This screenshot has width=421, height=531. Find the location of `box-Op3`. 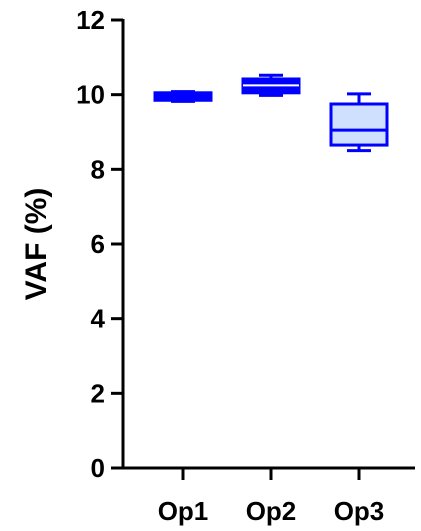

box-Op3 is located at coordinates (359, 122).